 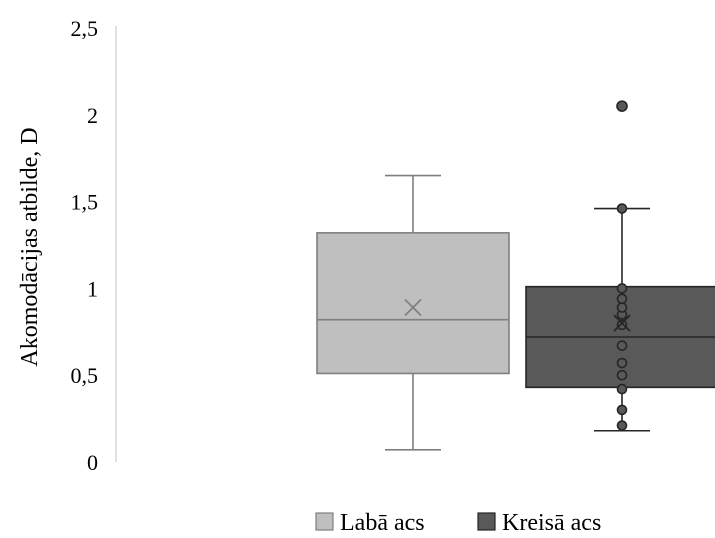 What do you see at coordinates (85, 202) in the screenshot?
I see `y-tick-label: 1,5` at bounding box center [85, 202].